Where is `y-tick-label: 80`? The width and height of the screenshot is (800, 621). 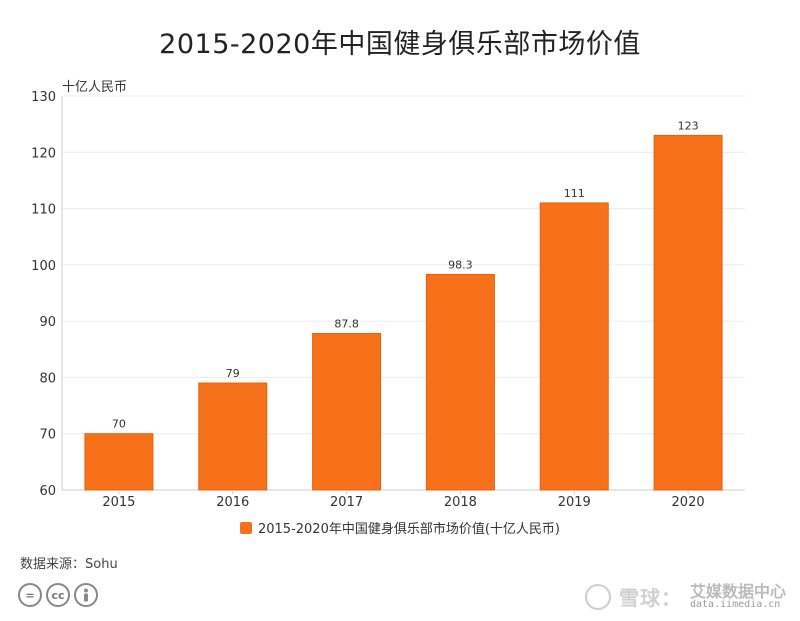
y-tick-label: 80 is located at coordinates (47, 378).